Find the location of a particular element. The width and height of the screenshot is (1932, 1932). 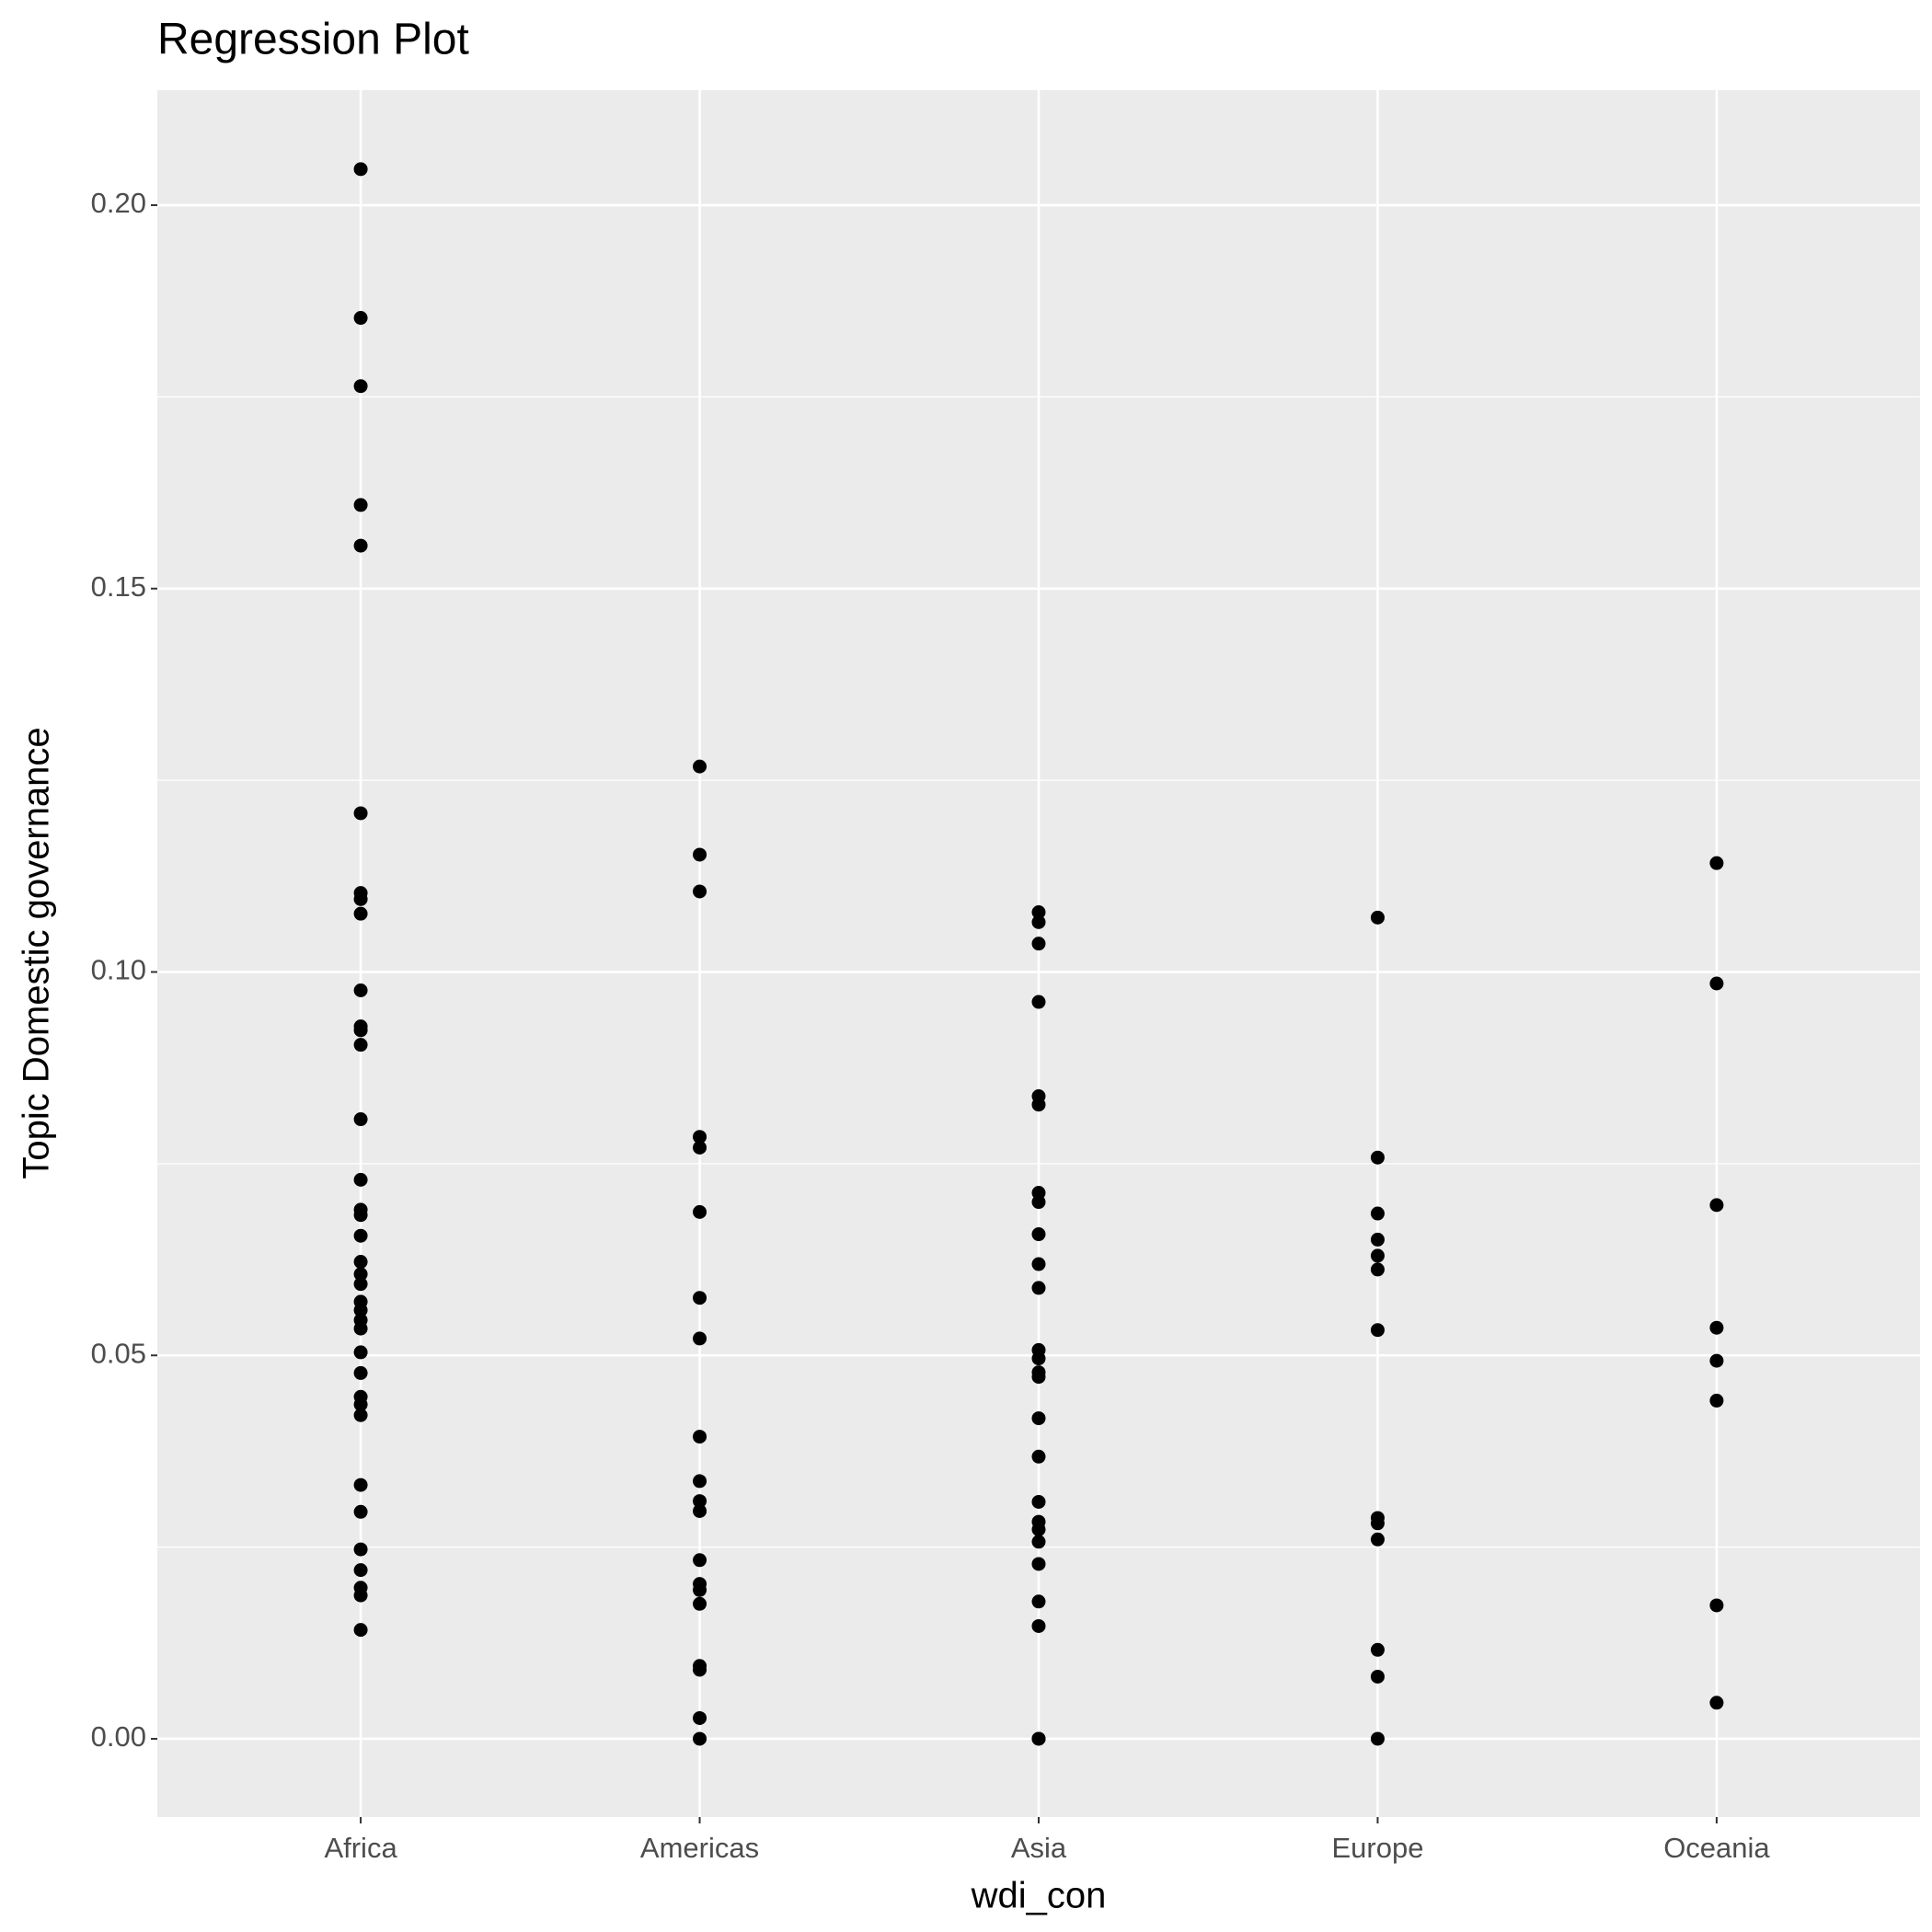

y-tick-label: 0.10 is located at coordinates (118, 970).